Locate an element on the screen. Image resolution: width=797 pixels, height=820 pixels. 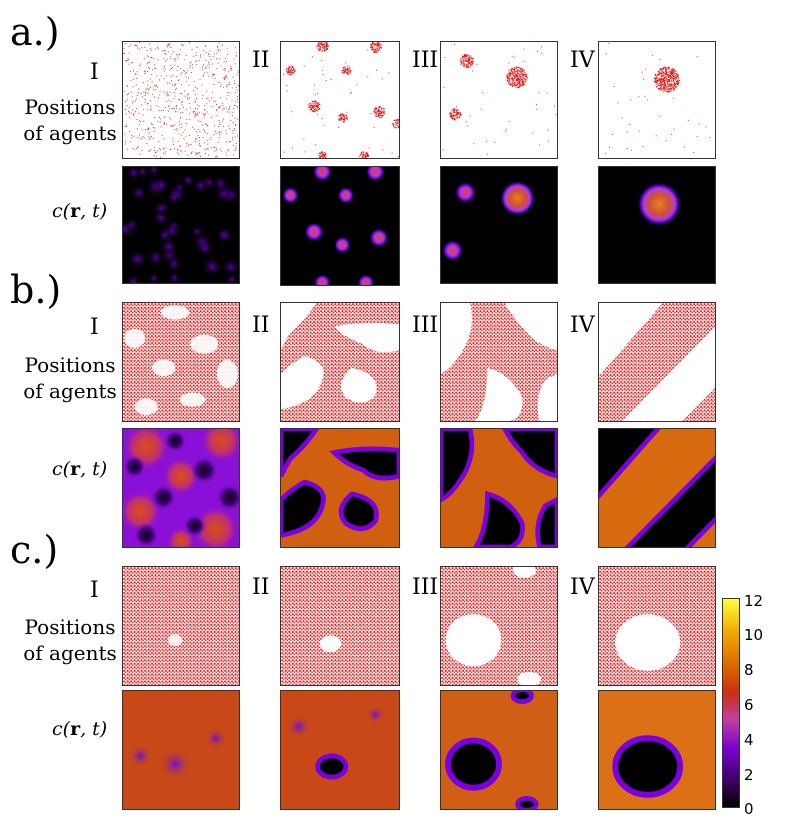
stage-label-IV-c: IV is located at coordinates (582, 587).